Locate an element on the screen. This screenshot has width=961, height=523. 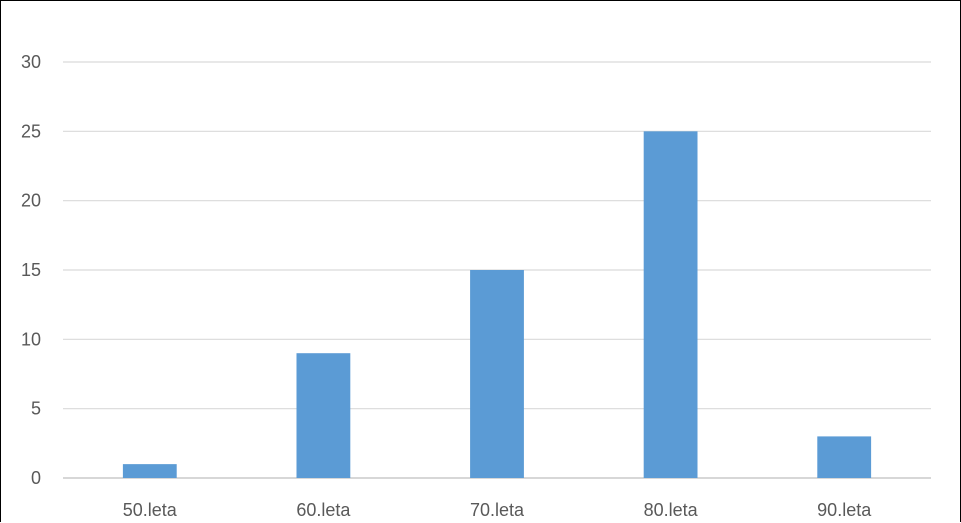
x-category-label: 70.leta is located at coordinates (497, 510).